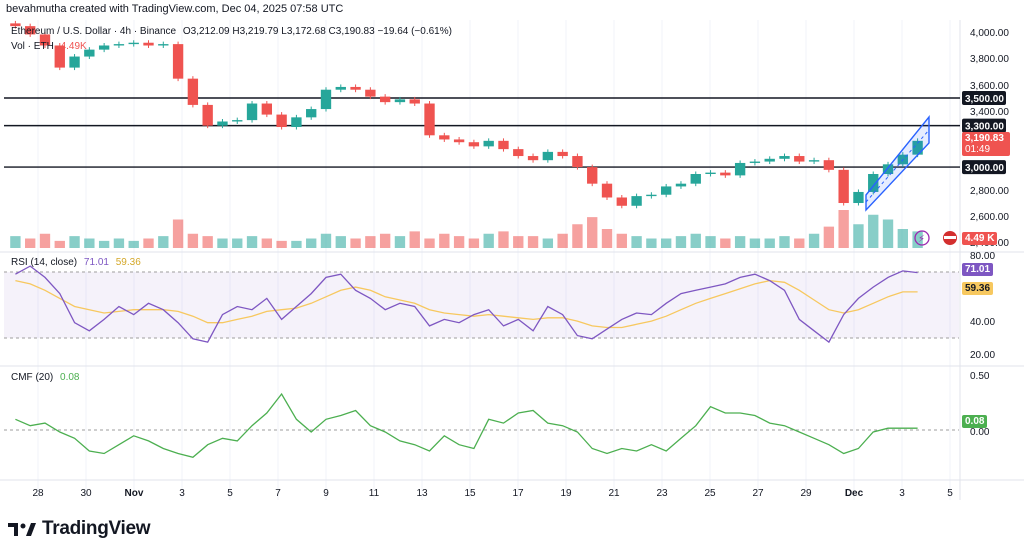 This screenshot has height=551, width=1024. Describe the element at coordinates (466, 229) in the screenshot. I see `volume-bars` at that location.